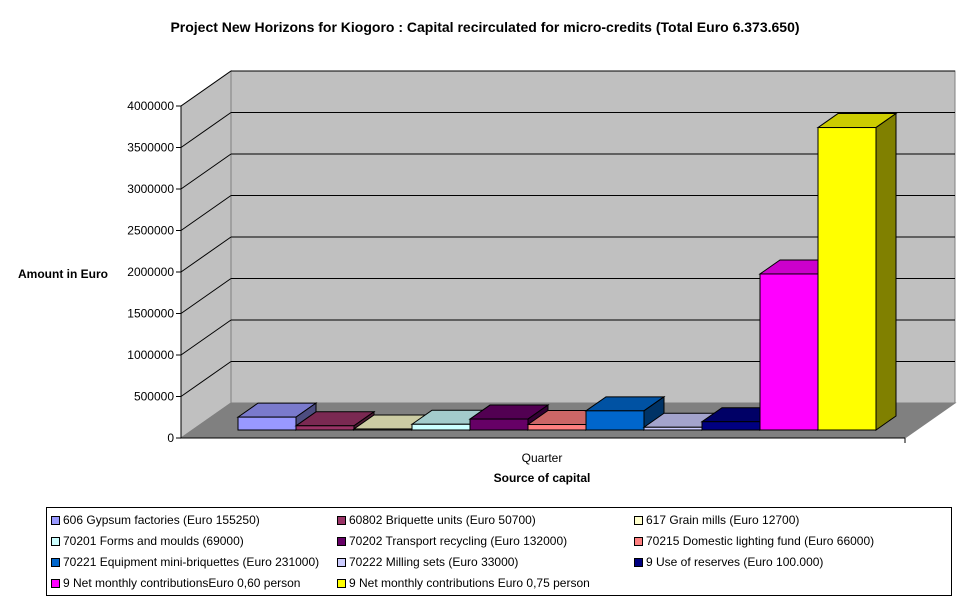 The image size is (970, 604). I want to click on legend-item: 9 Use of reserves (Euro 100.000), so click(728, 562).